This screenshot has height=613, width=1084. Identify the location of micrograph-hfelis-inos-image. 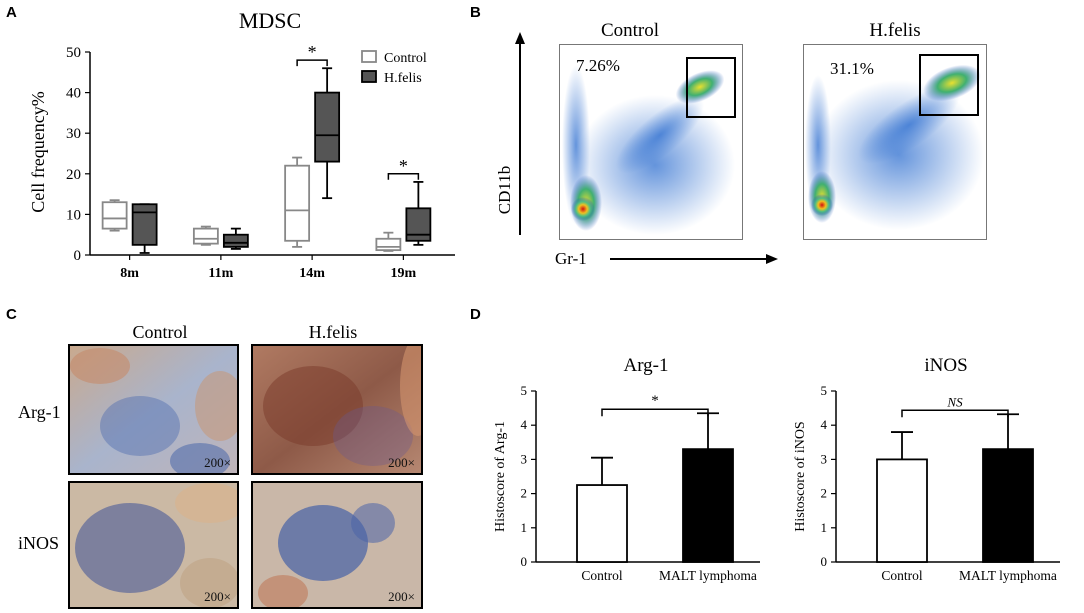
(337, 545).